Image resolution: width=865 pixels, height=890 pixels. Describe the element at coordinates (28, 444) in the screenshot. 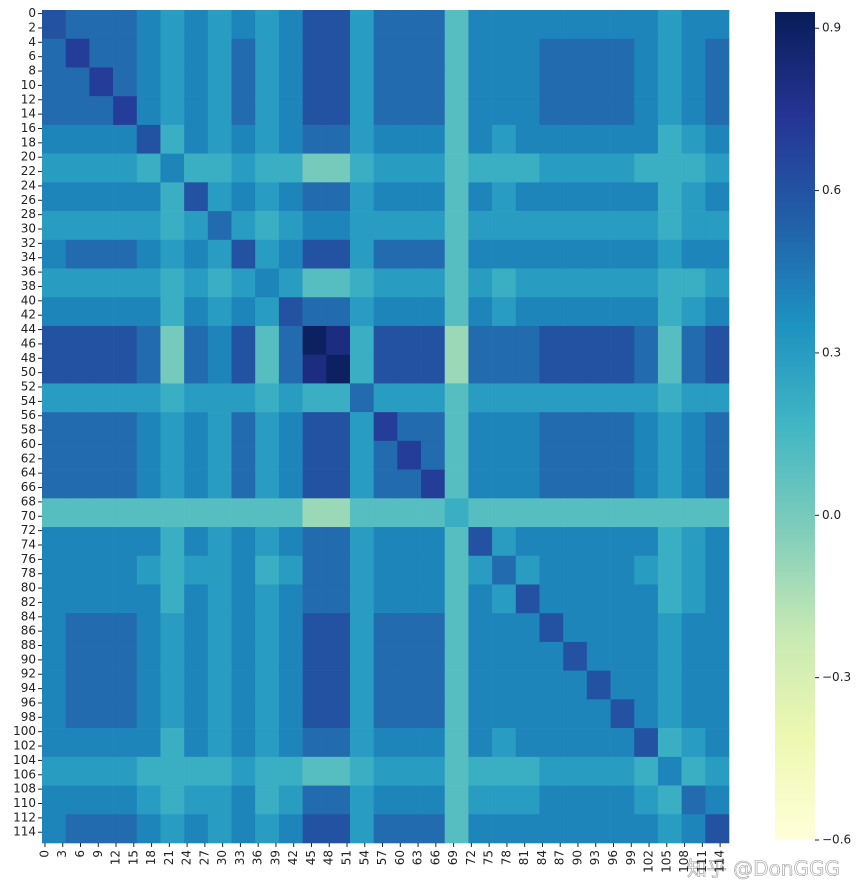

I see `y-tick-label: 60` at that location.